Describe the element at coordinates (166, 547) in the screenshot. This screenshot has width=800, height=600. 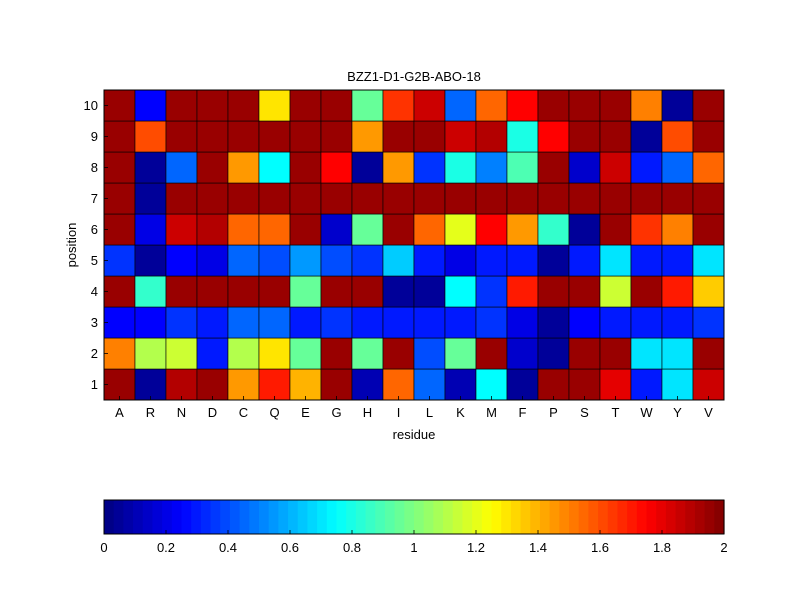
I see `colorbar-tick-label: 0.2` at that location.